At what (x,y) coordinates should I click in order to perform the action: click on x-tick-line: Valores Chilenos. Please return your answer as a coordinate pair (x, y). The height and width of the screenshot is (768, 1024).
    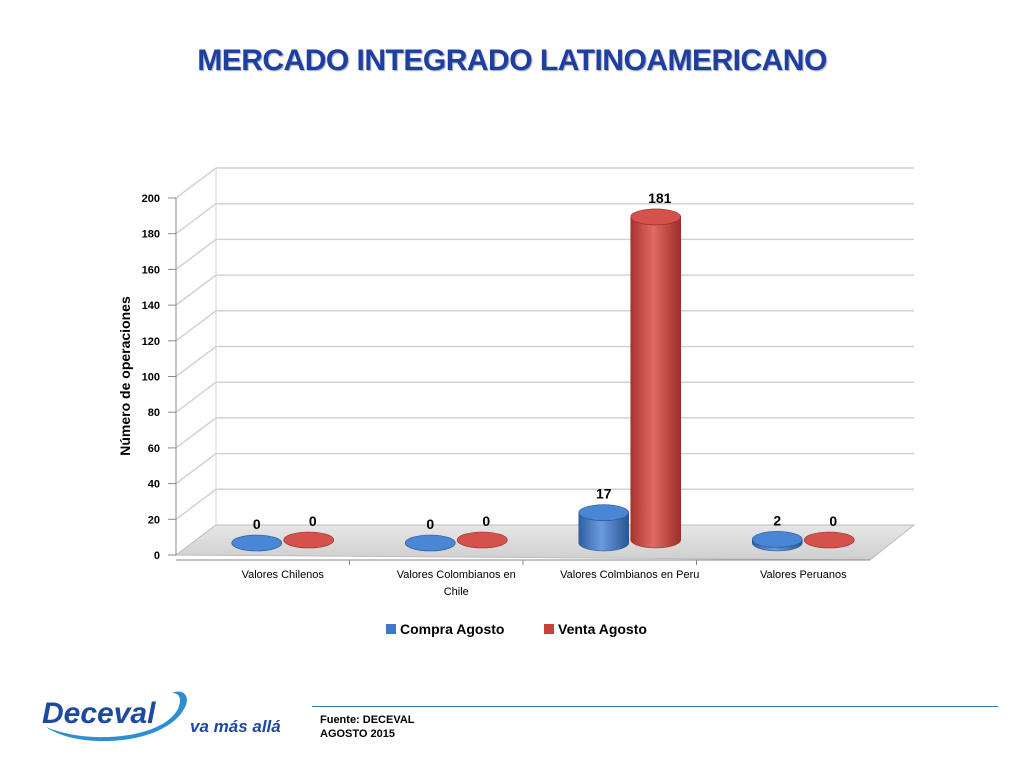
    Looking at the image, I should click on (283, 575).